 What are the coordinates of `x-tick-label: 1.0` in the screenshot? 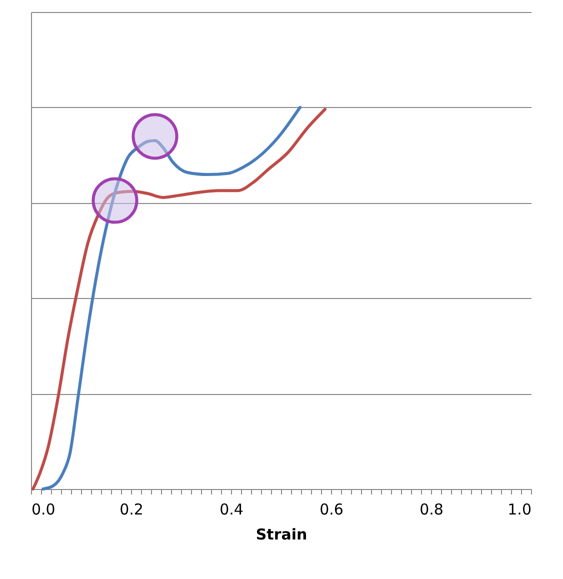 It's located at (520, 509).